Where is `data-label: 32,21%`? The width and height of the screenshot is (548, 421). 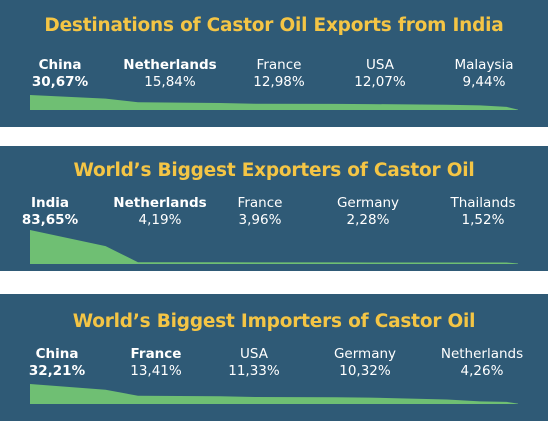
data-label: 32,21% is located at coordinates (57, 371).